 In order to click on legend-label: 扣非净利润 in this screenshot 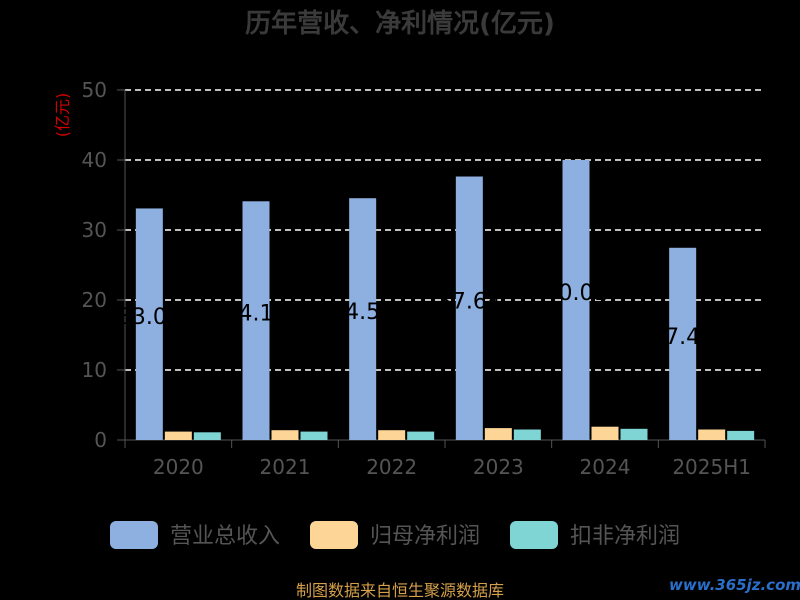, I will do `click(625, 536)`.